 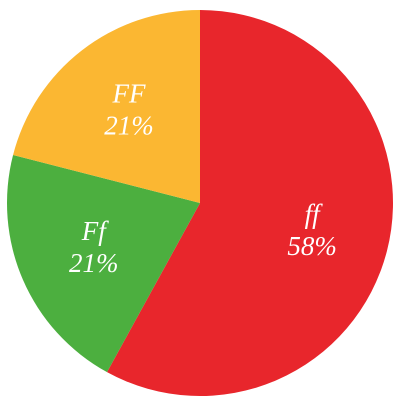 I want to click on slice-category-label: Ff, so click(x=95, y=231).